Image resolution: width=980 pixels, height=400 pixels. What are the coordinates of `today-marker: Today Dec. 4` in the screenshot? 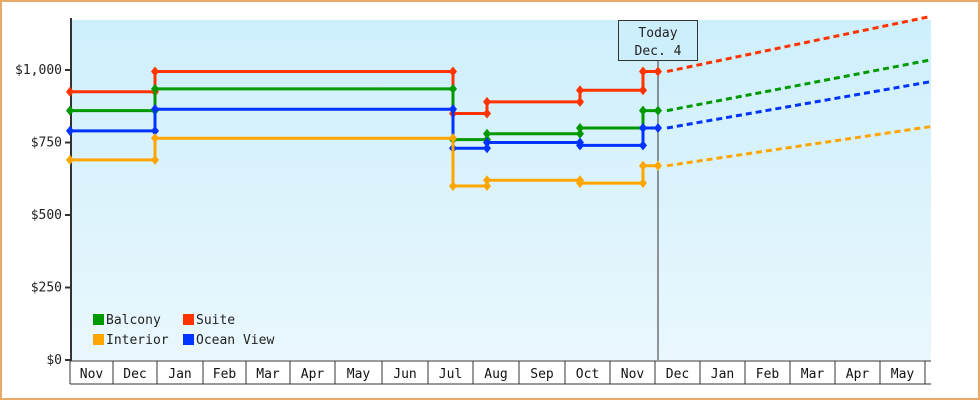 It's located at (658, 190).